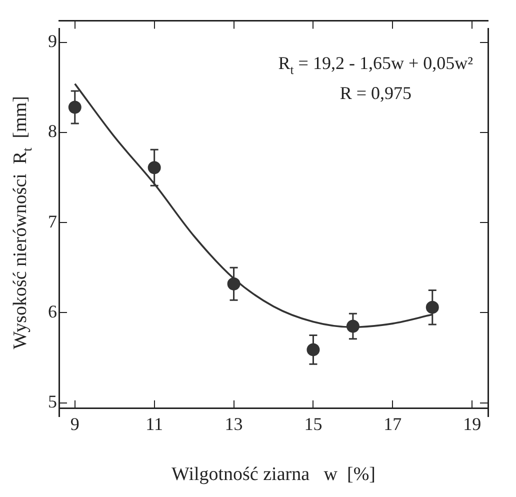 The width and height of the screenshot is (516, 497). Describe the element at coordinates (52, 311) in the screenshot. I see `y-tick-label: 6` at that location.